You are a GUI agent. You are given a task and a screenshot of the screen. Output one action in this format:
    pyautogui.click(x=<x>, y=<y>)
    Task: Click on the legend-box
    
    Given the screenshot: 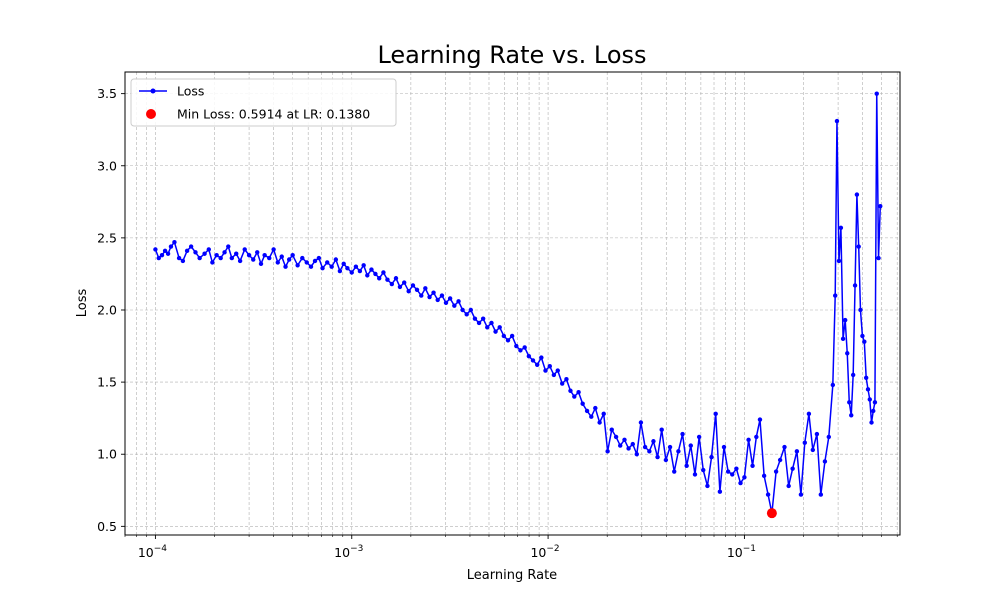 What is the action you would take?
    pyautogui.click(x=263, y=102)
    